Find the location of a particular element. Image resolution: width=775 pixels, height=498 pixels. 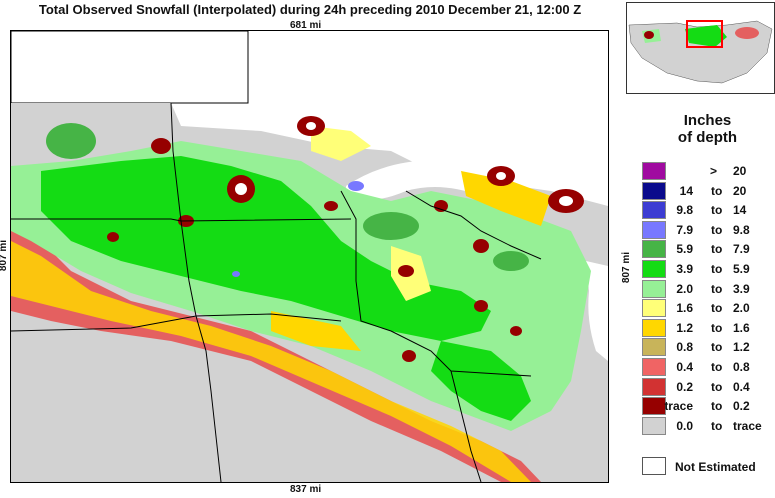

legend-low-value: 0.0 is located at coordinates (684, 425).